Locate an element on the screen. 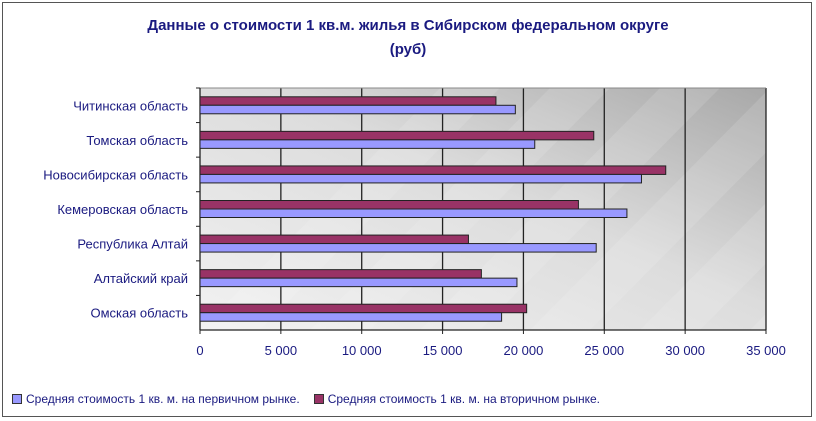  chart-title-line-2: (руб) is located at coordinates (408, 49).